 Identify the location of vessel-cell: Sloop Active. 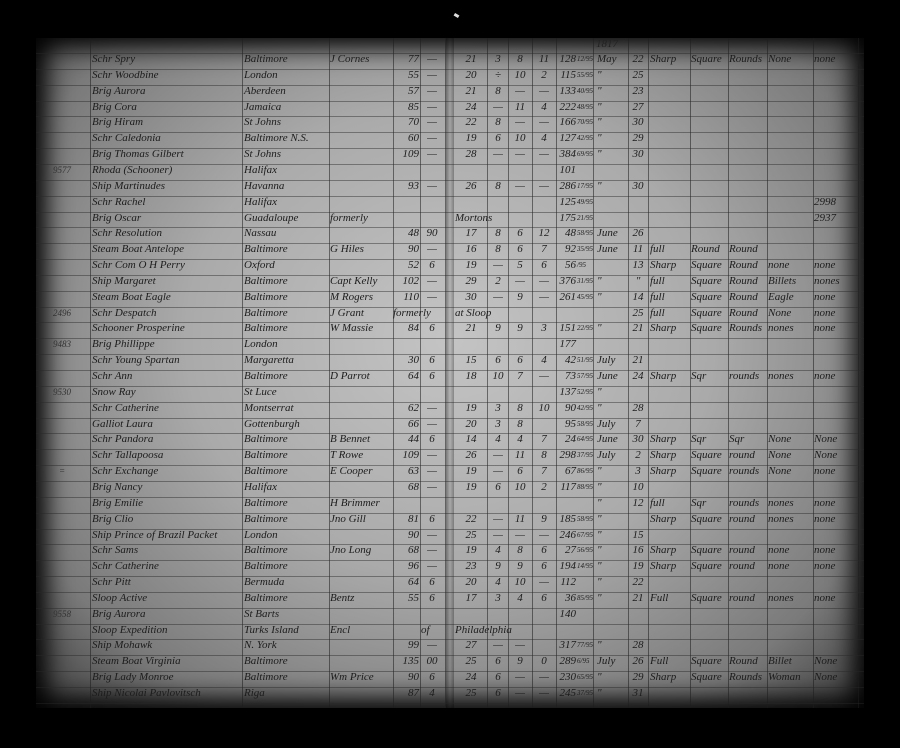
(120, 597).